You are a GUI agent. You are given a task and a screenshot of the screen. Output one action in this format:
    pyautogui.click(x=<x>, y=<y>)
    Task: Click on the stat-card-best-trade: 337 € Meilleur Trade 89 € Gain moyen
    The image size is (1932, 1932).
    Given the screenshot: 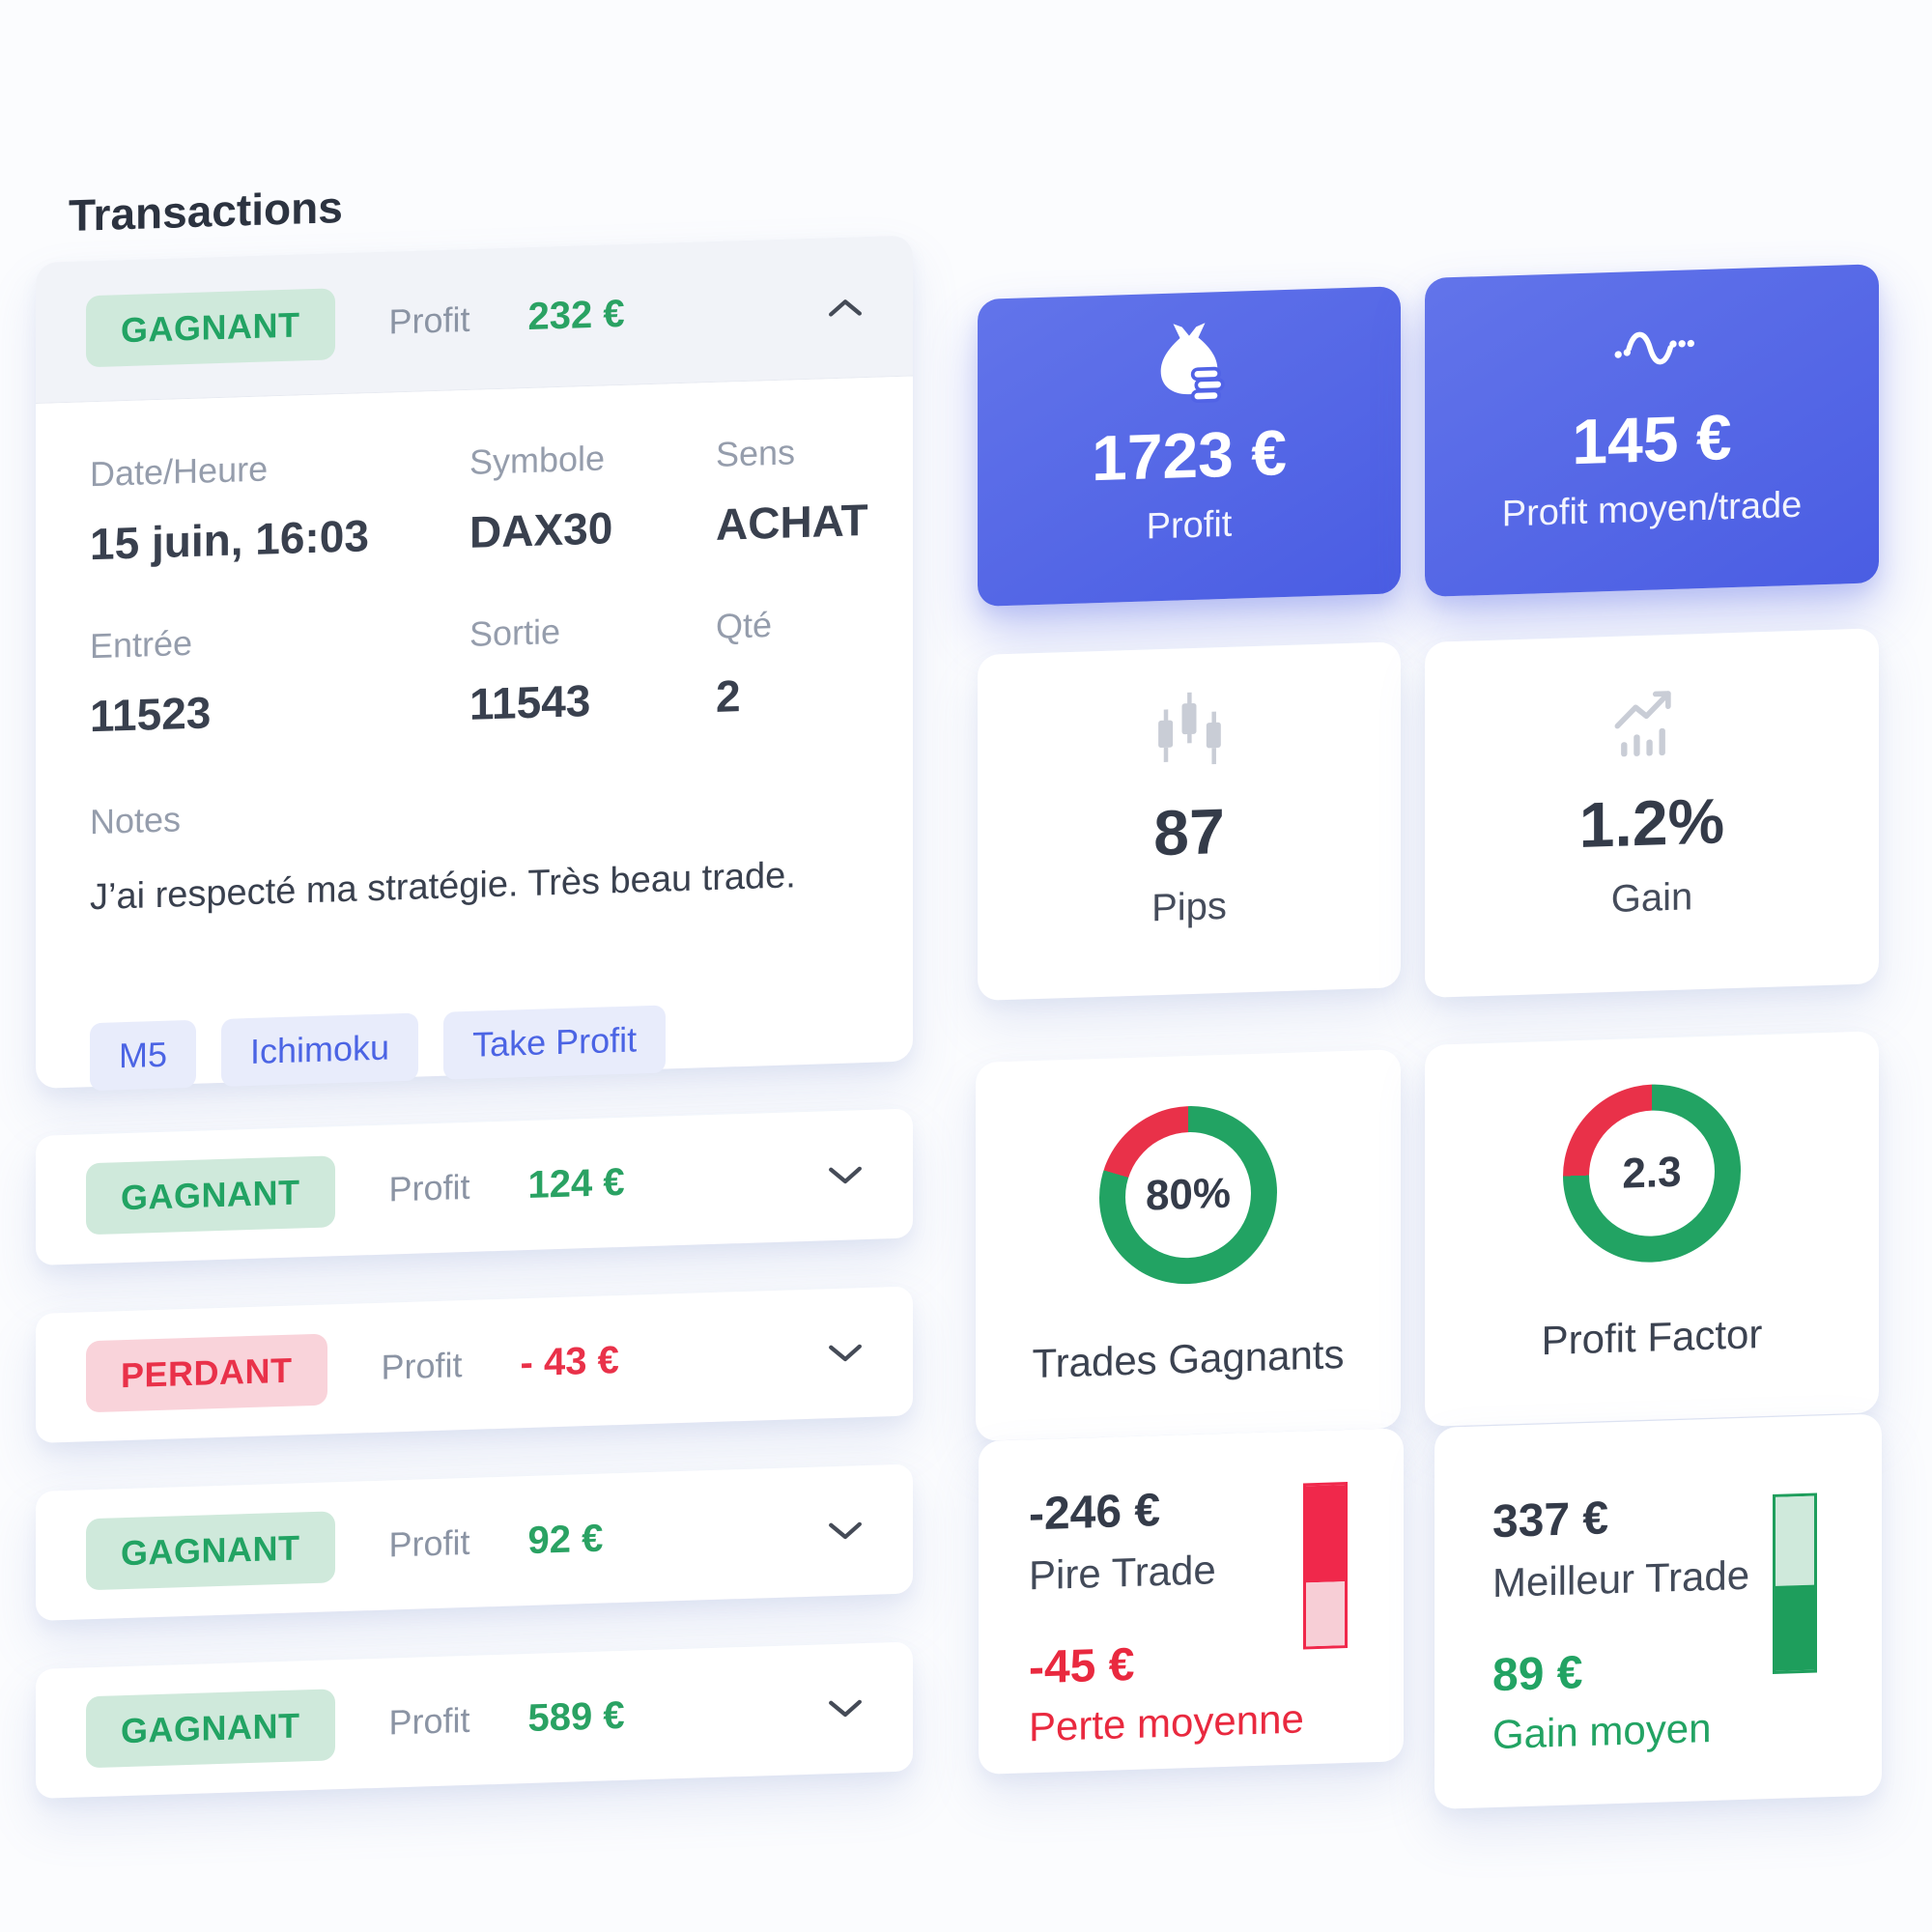 What is the action you would take?
    pyautogui.click(x=1658, y=1611)
    